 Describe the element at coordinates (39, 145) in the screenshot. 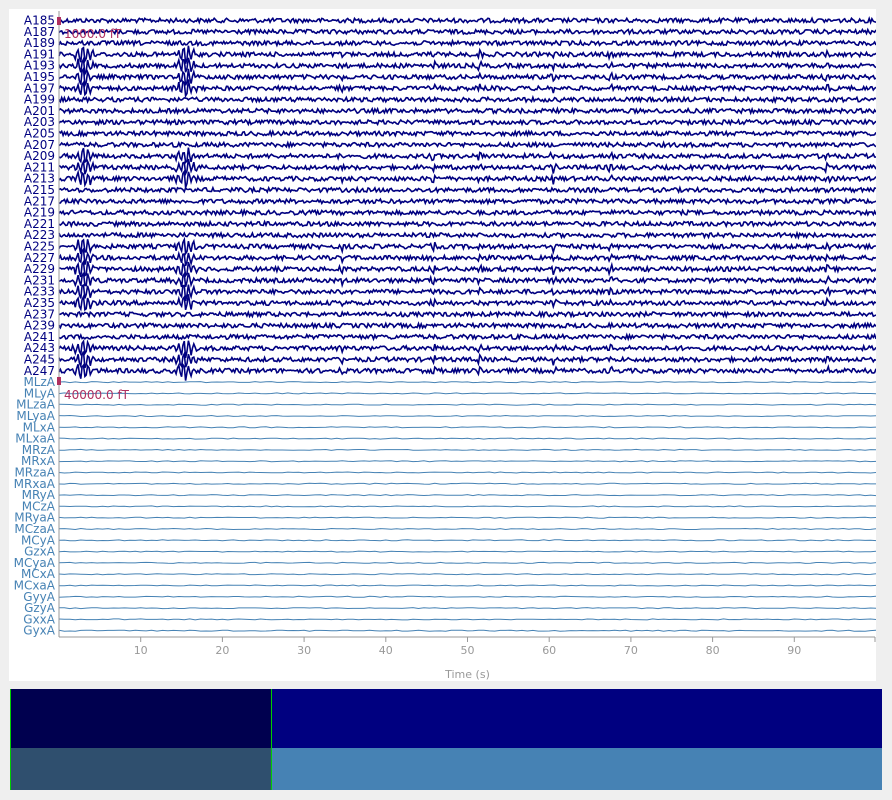

I see `channel-label: A207` at that location.